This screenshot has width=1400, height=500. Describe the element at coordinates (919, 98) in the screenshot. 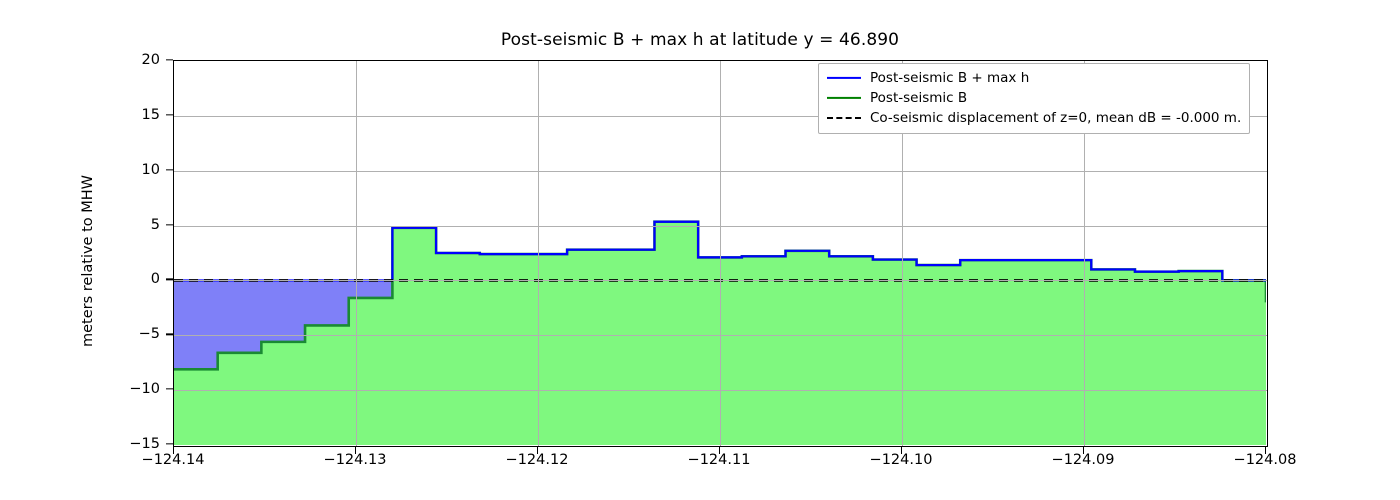

I see `legend-label: Post-seismic B` at that location.